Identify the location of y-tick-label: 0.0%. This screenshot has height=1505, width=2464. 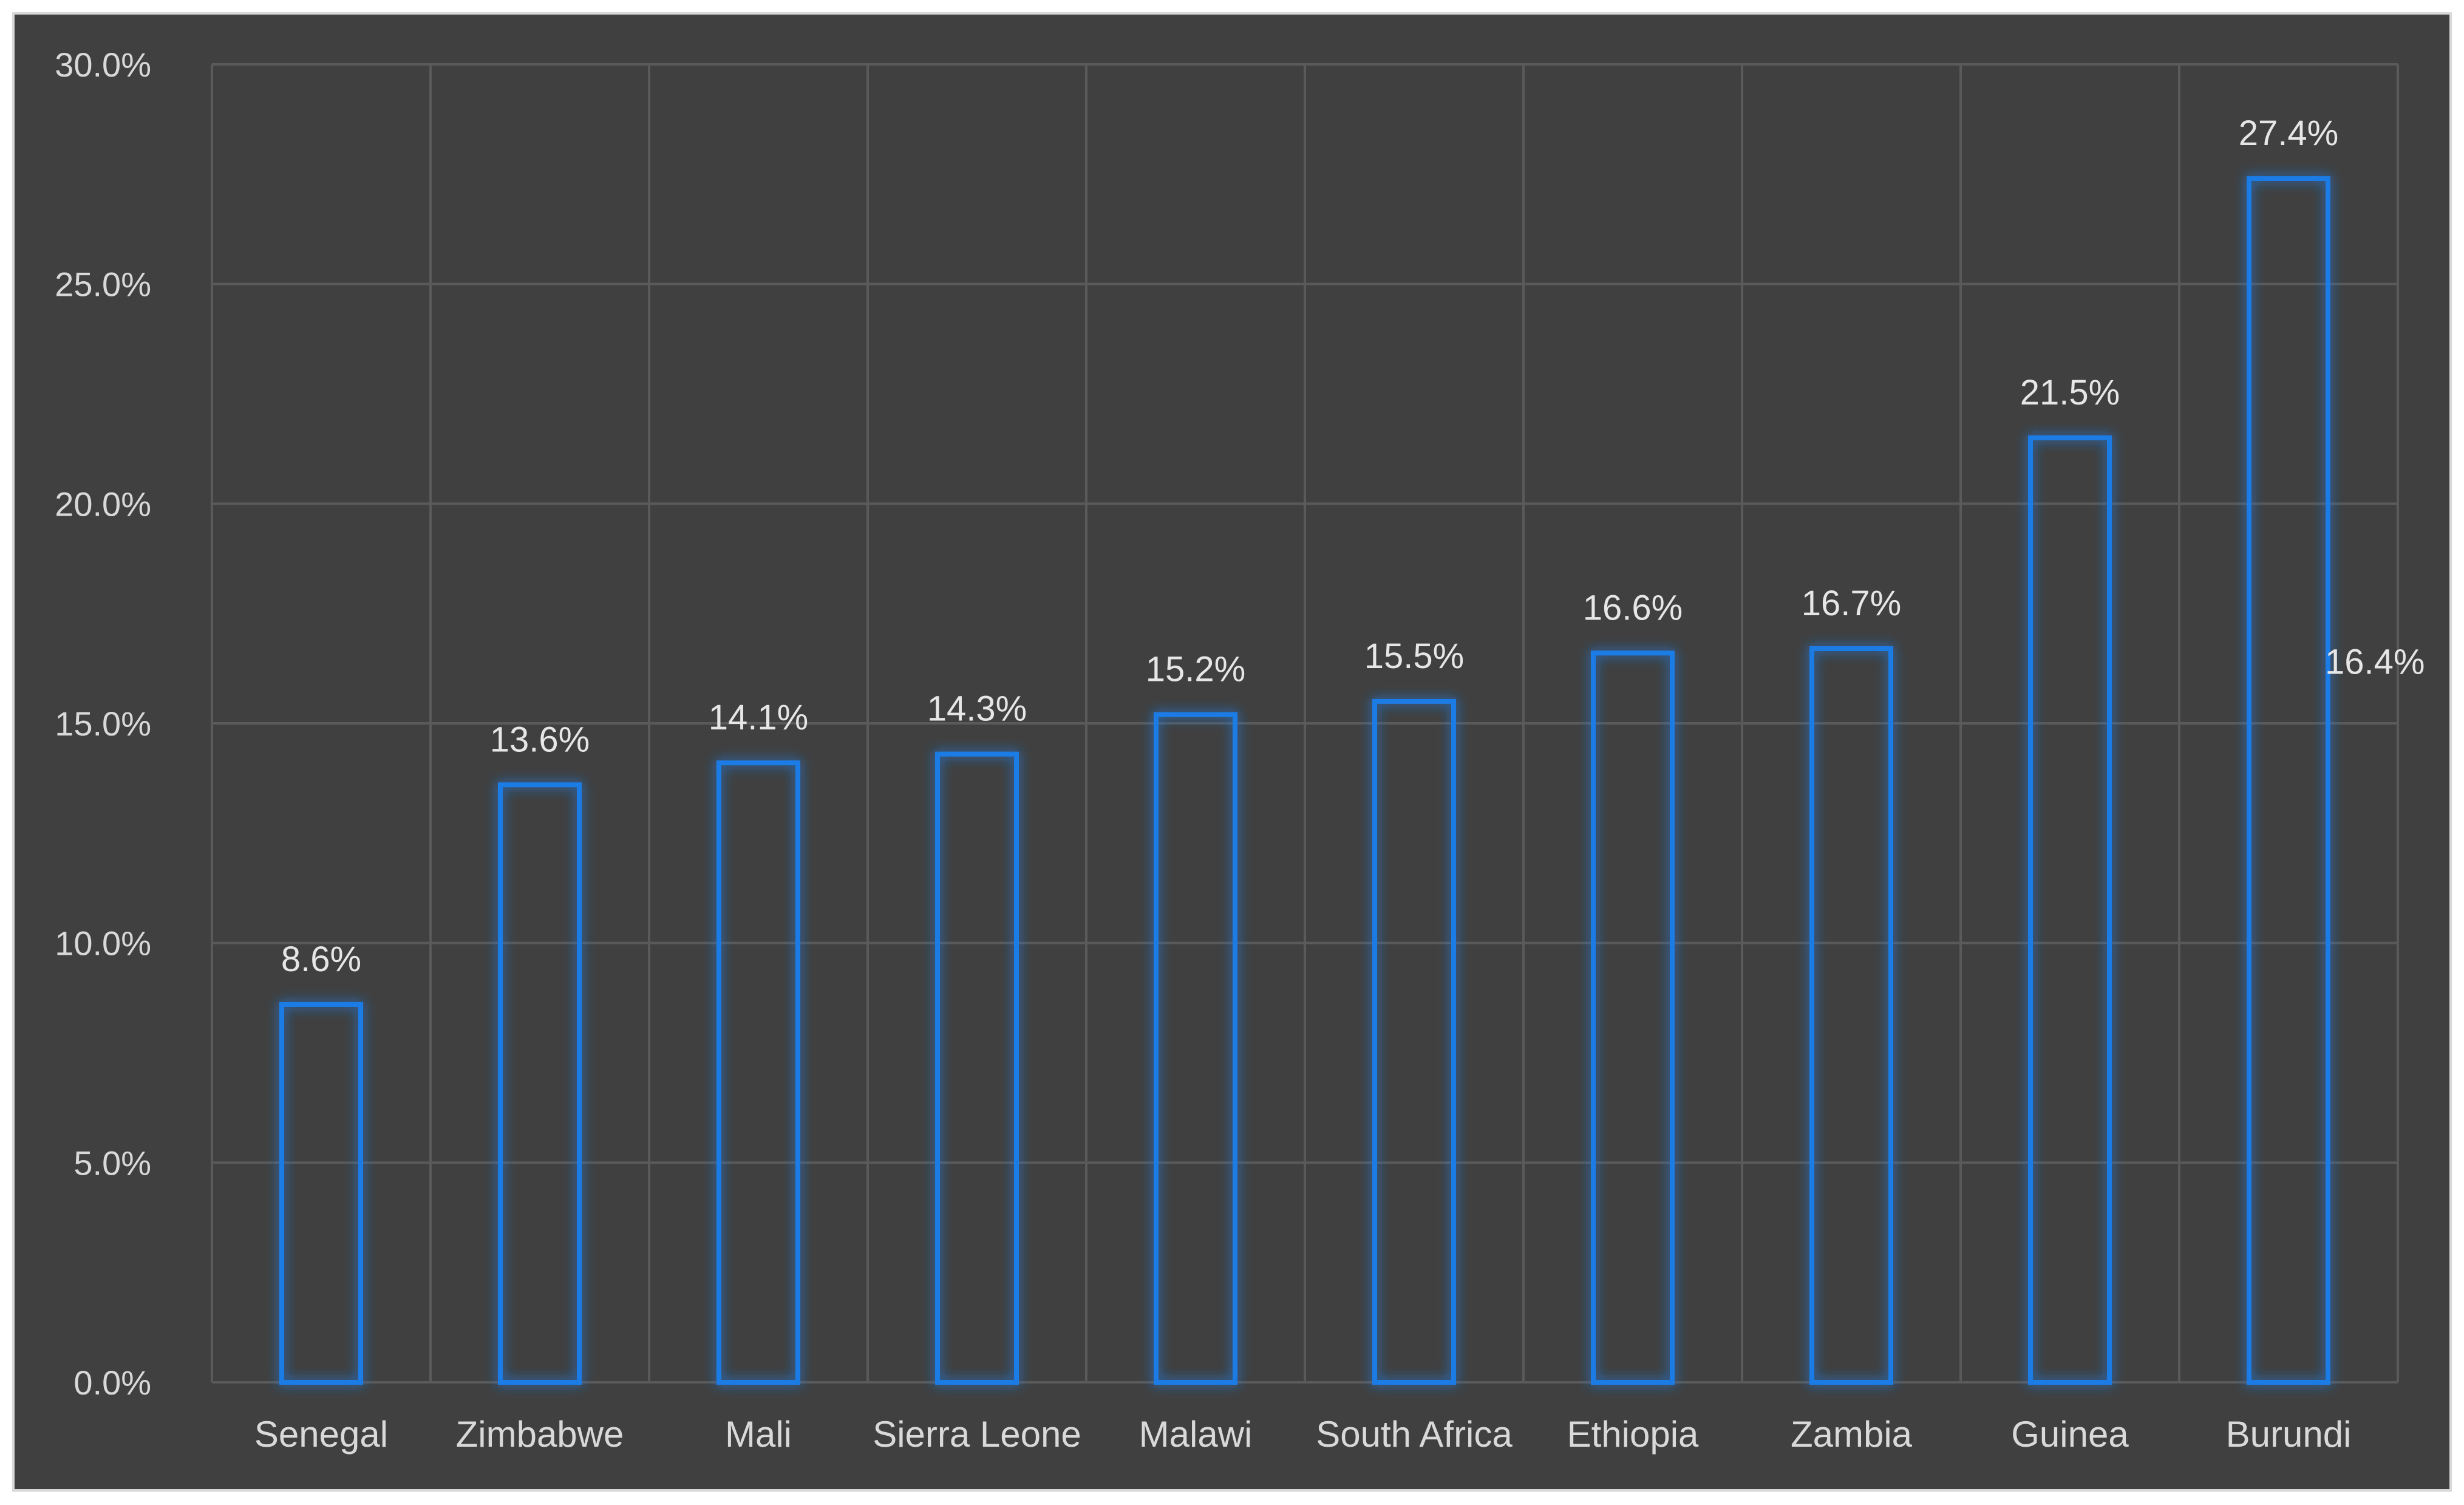
(112, 1382).